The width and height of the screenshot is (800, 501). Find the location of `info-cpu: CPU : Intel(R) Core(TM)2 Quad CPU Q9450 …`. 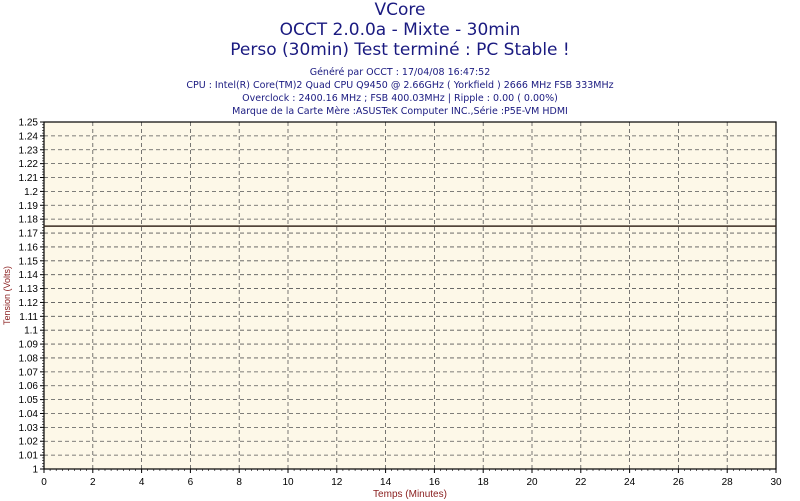

info-cpu: CPU : Intel(R) Core(TM)2 Quad CPU Q9450 … is located at coordinates (400, 85).